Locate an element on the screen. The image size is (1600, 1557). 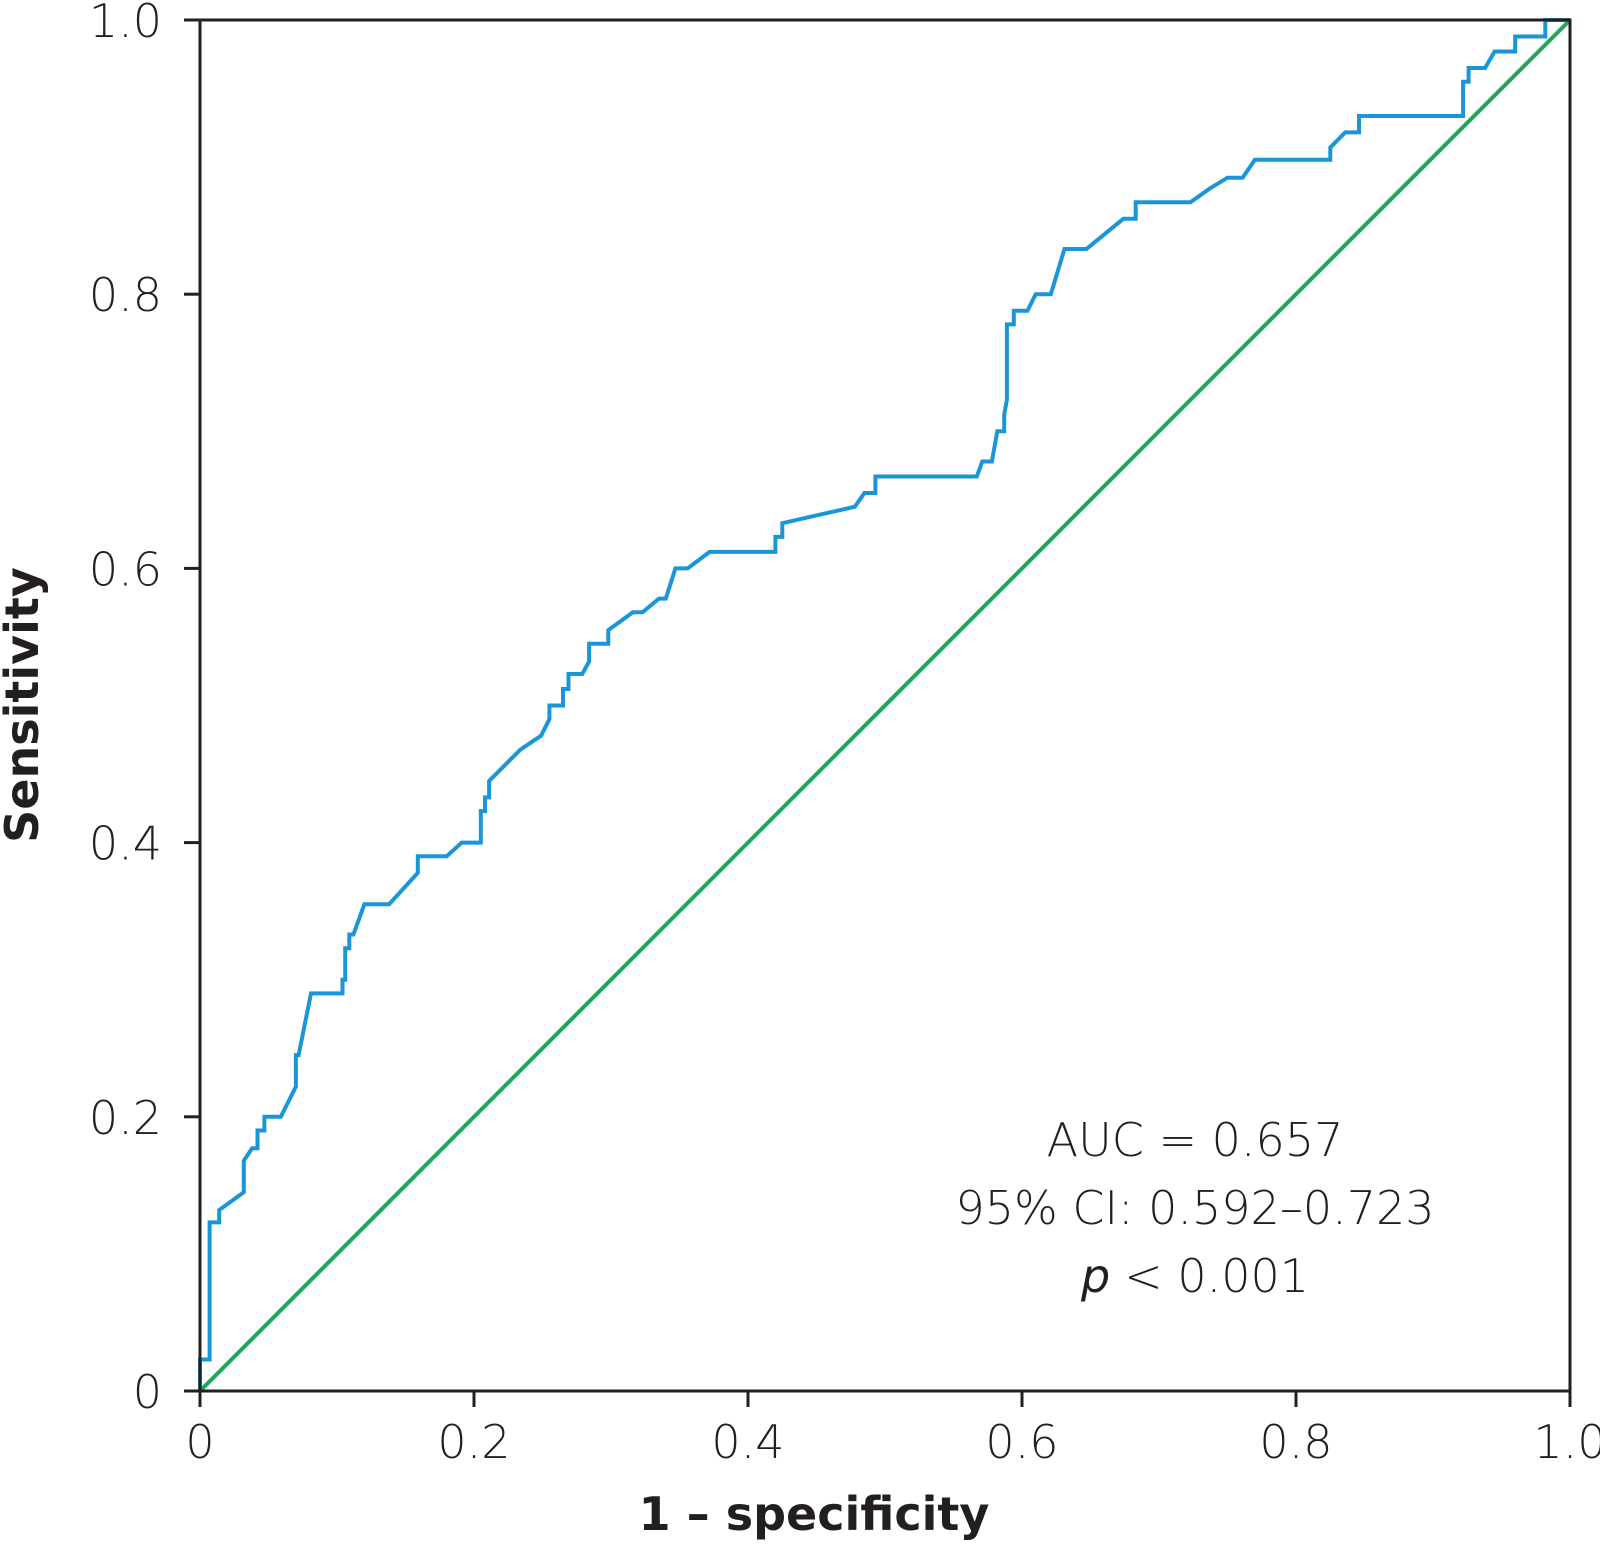
y-tick-label: 0.2 is located at coordinates (125, 1118).